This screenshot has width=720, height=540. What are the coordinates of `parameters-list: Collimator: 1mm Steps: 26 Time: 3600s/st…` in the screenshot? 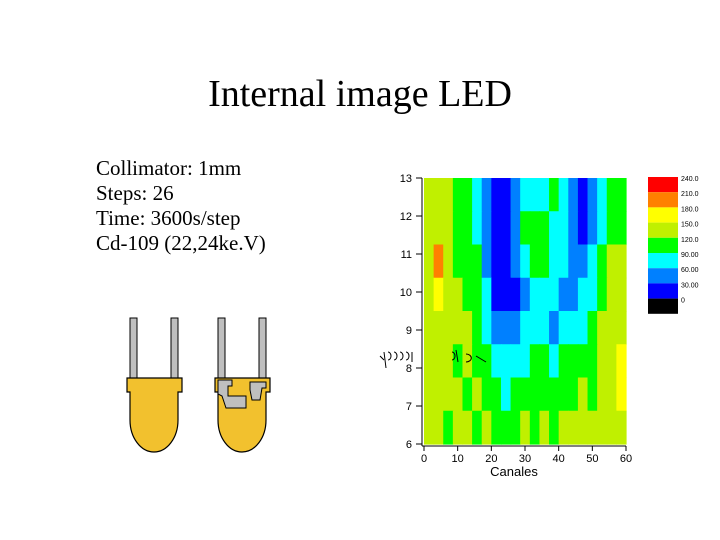 It's located at (181, 206).